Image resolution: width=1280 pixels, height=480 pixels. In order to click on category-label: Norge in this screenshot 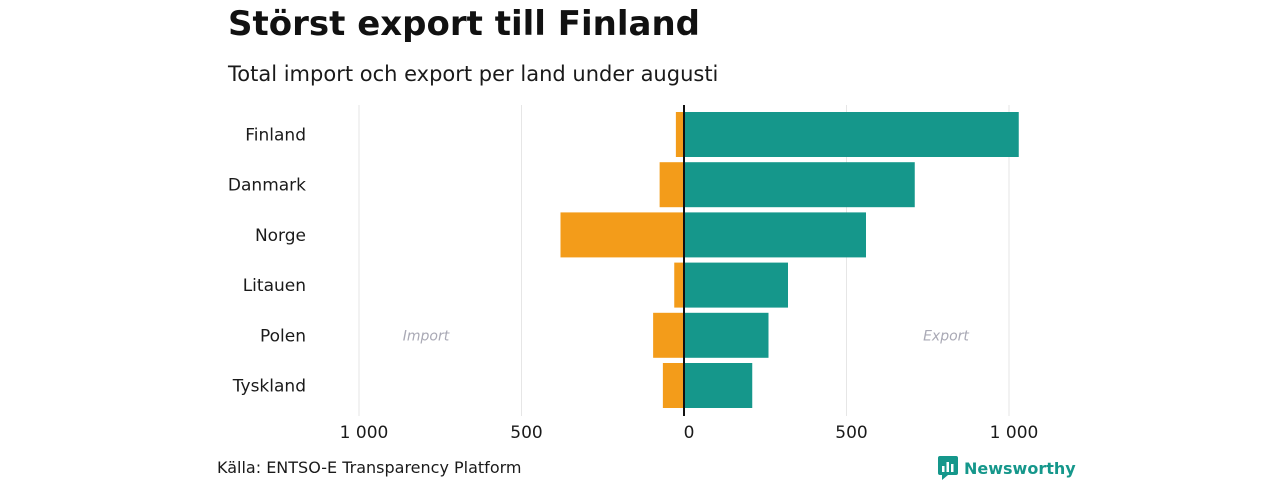, I will do `click(280, 236)`.